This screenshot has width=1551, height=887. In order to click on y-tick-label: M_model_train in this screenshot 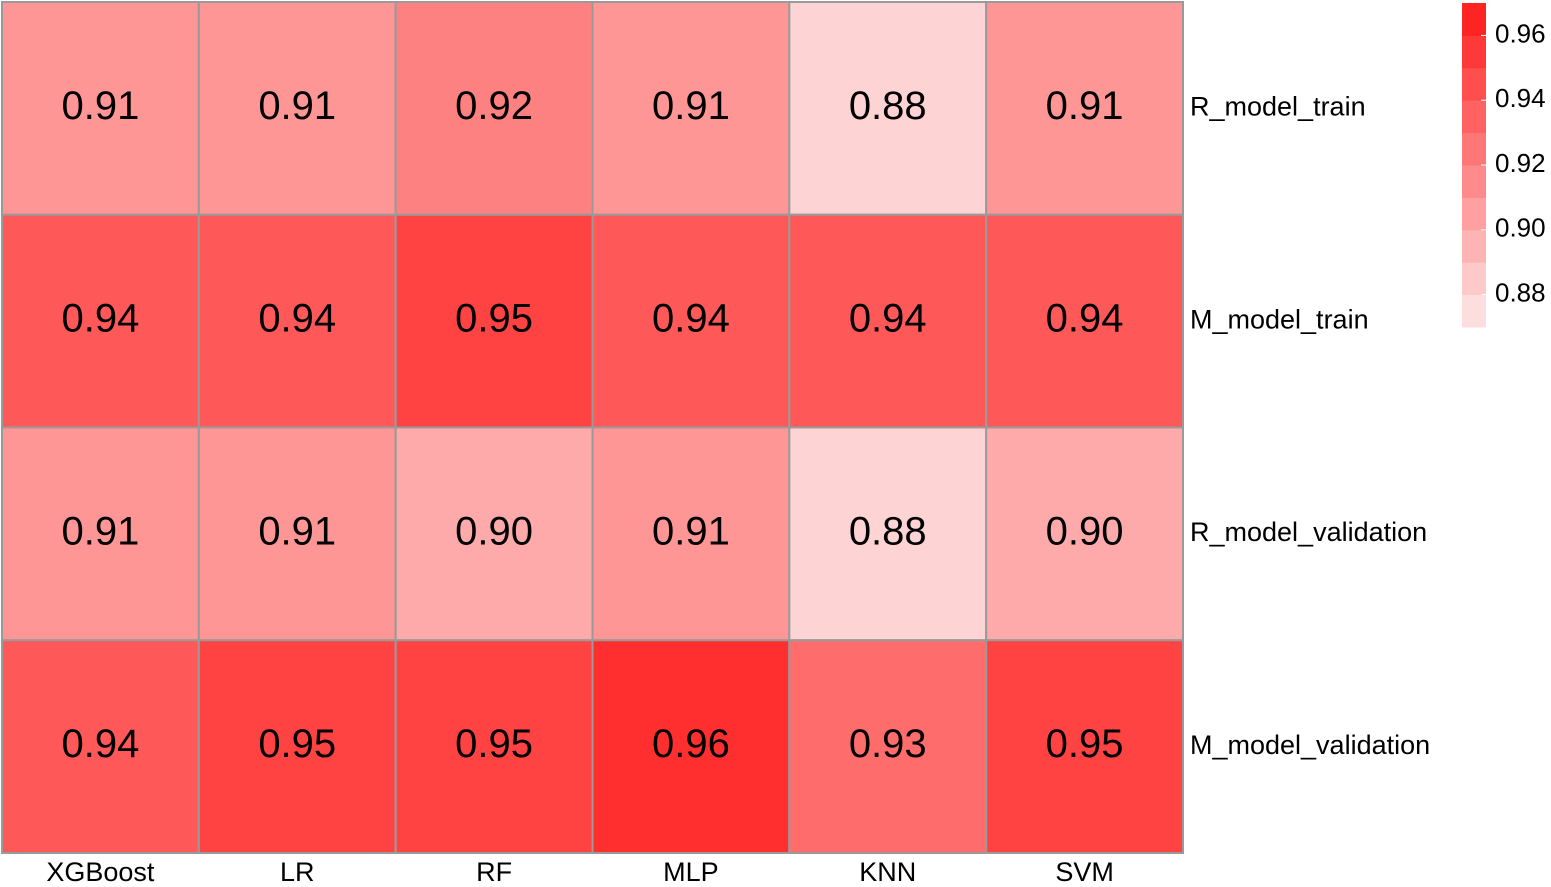, I will do `click(1279, 319)`.